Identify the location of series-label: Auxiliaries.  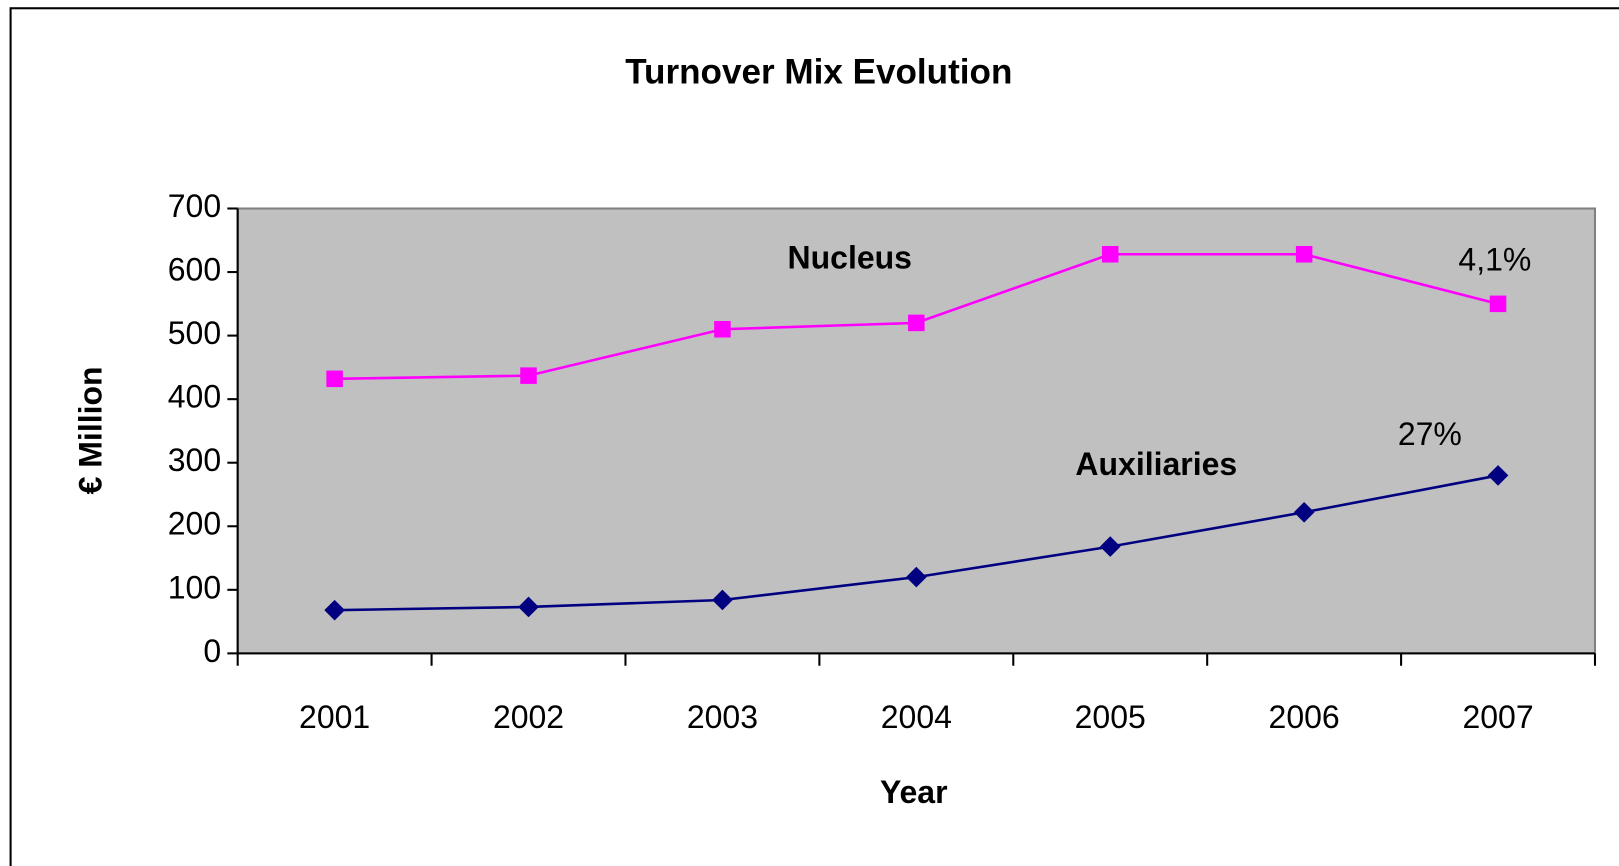
(1156, 464).